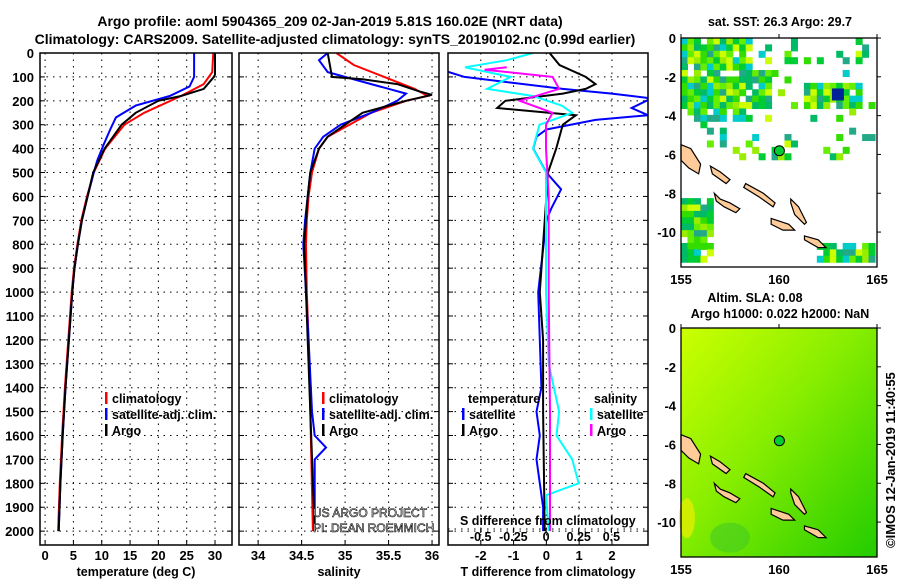  What do you see at coordinates (136, 572) in the screenshot?
I see `x-axis-label: temperature (deg C)` at bounding box center [136, 572].